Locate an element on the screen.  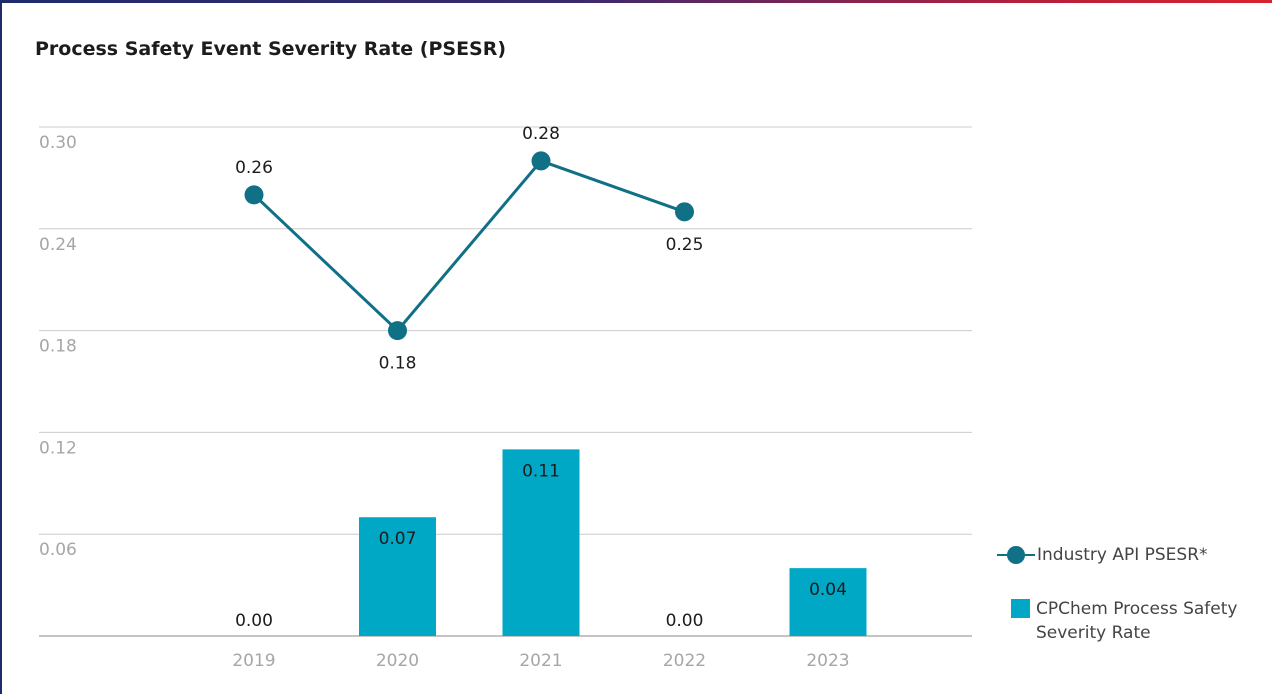
legend-label-cpchem: CPChem Process Safety Severity Rate is located at coordinates (1137, 621).